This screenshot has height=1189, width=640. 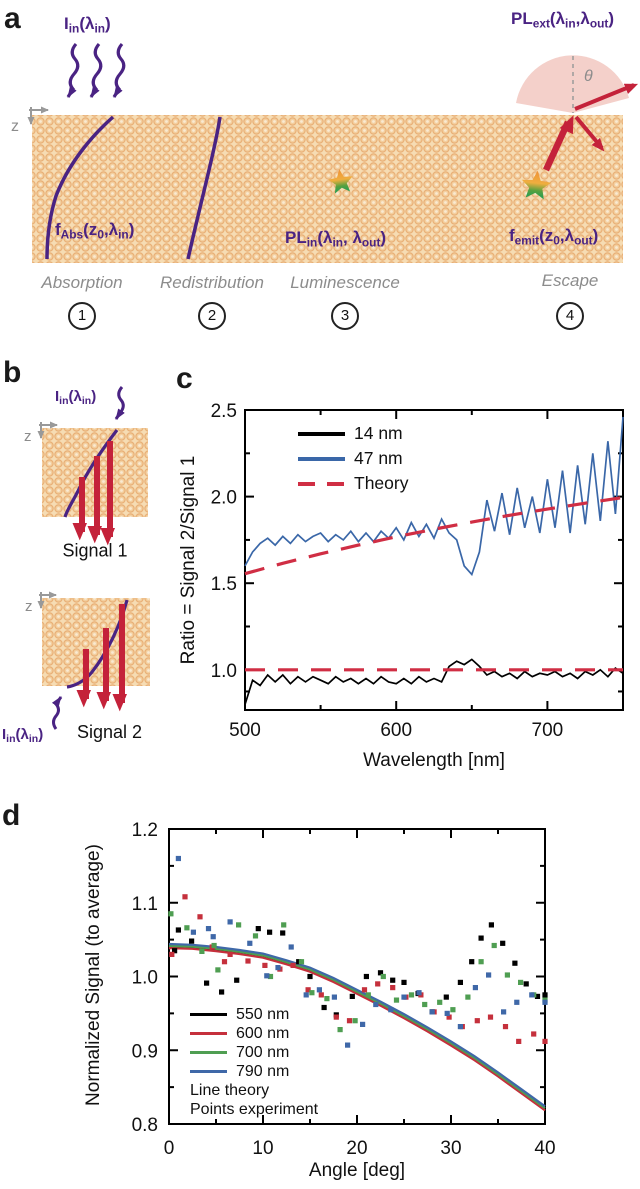 I want to click on y-tick-label: 0.9, so click(x=145, y=1051).